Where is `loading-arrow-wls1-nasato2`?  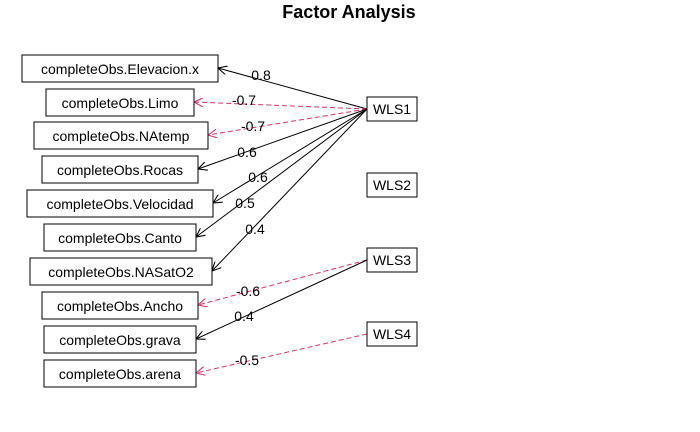
loading-arrow-wls1-nasato2 is located at coordinates (290, 189).